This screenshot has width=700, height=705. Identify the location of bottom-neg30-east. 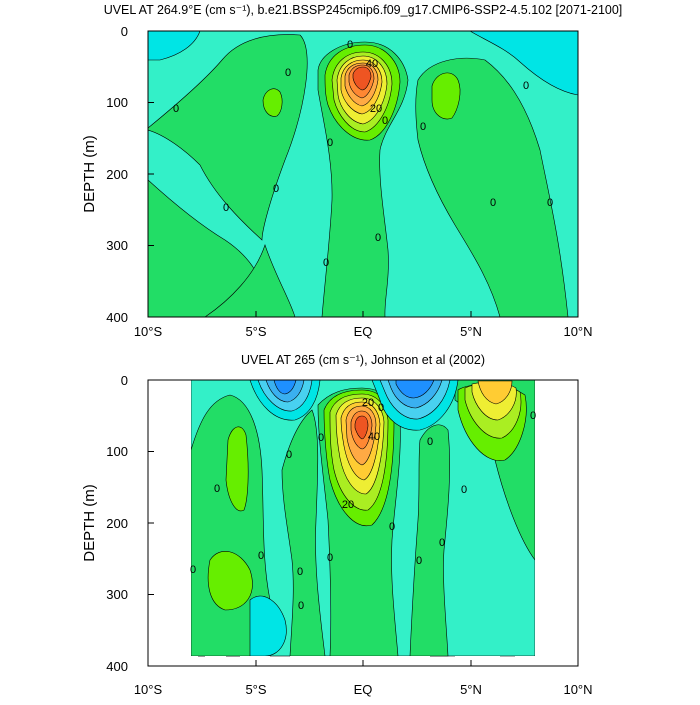
(415, 389).